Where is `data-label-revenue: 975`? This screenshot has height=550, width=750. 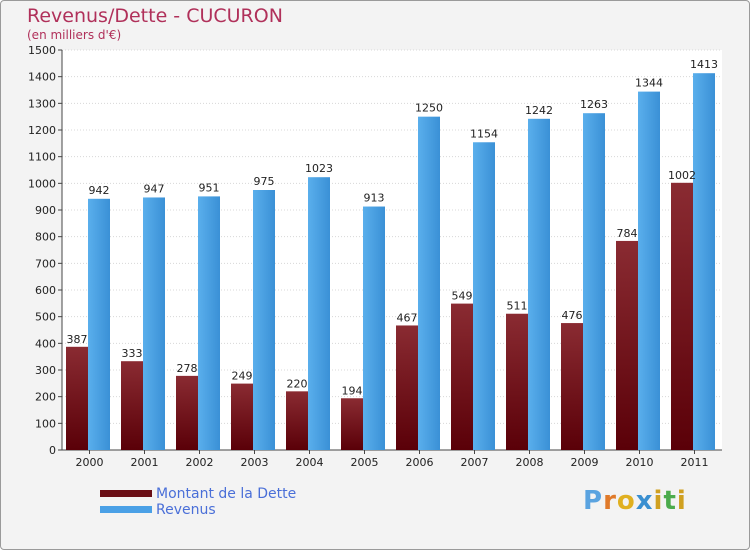 data-label-revenue: 975 is located at coordinates (264, 181).